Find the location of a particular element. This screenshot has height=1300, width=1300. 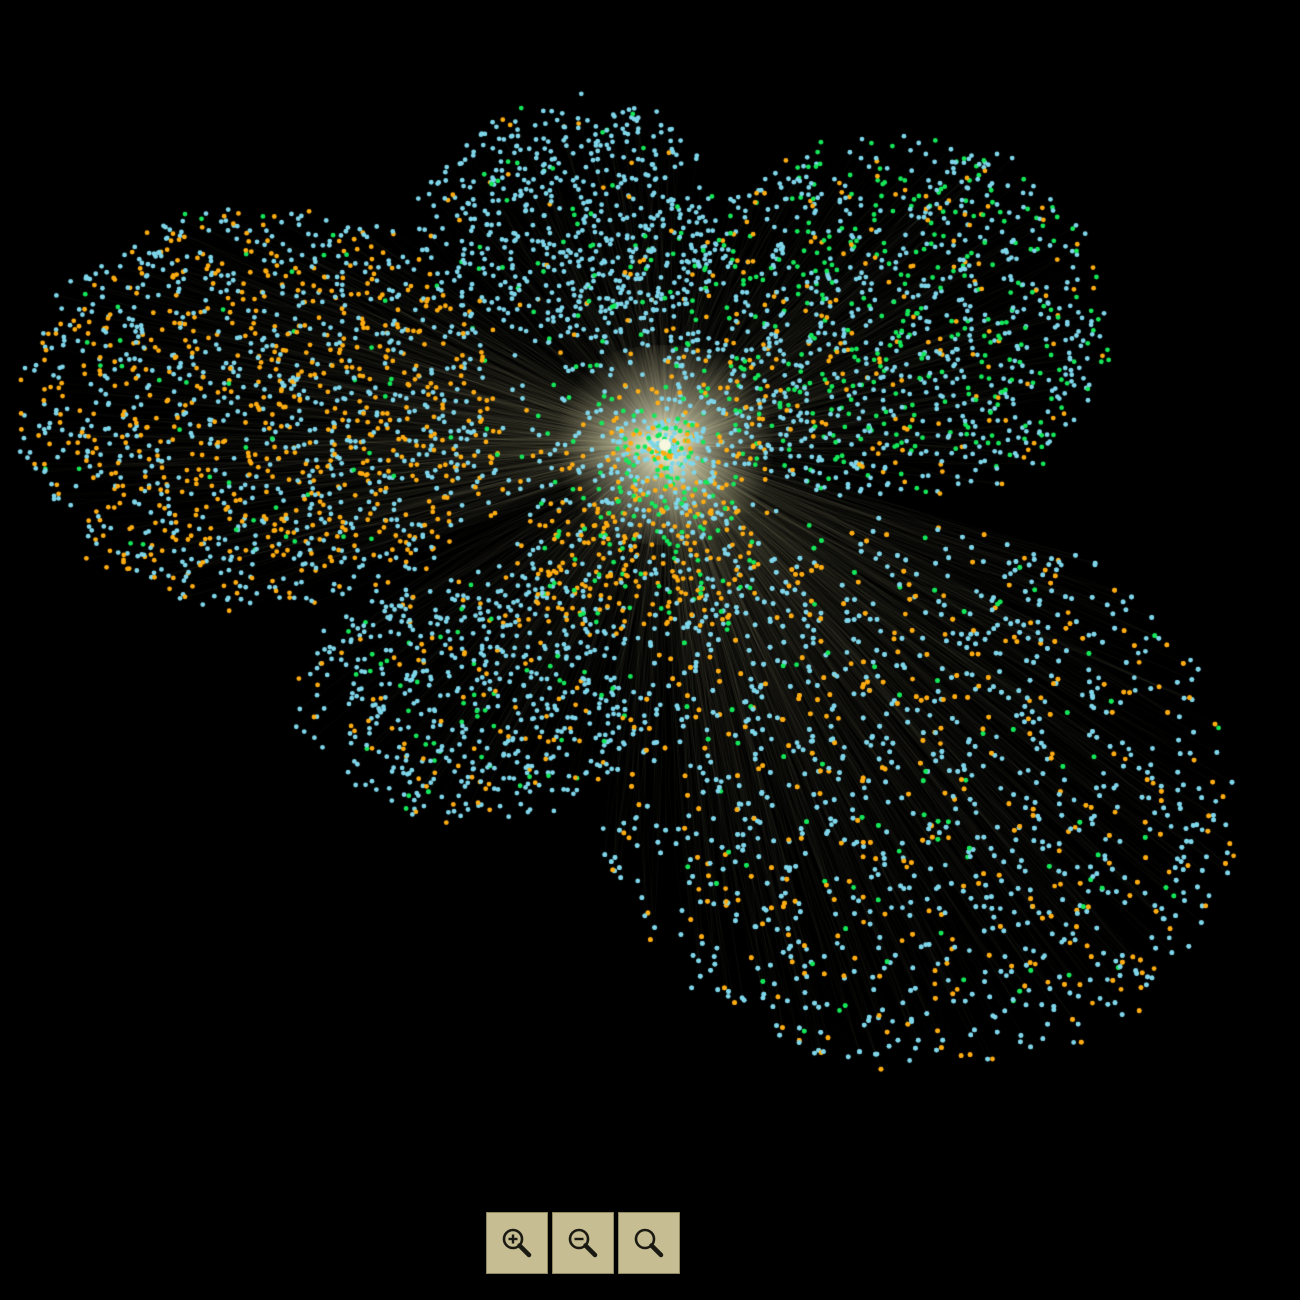

zoom-out-button is located at coordinates (583, 1243).